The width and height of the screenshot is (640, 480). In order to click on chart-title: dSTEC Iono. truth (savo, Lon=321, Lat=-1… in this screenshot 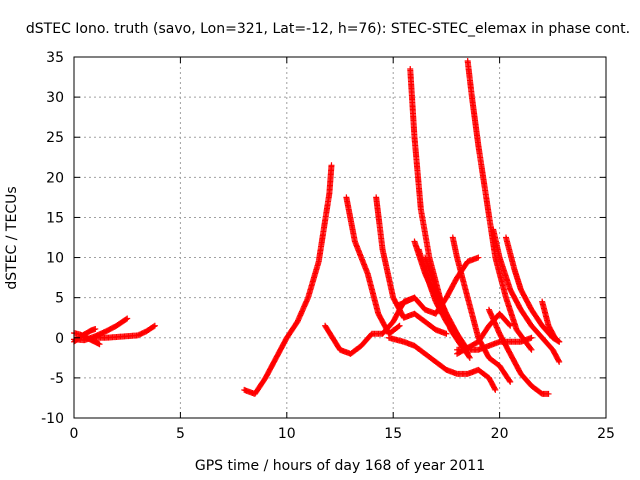, I will do `click(328, 29)`.